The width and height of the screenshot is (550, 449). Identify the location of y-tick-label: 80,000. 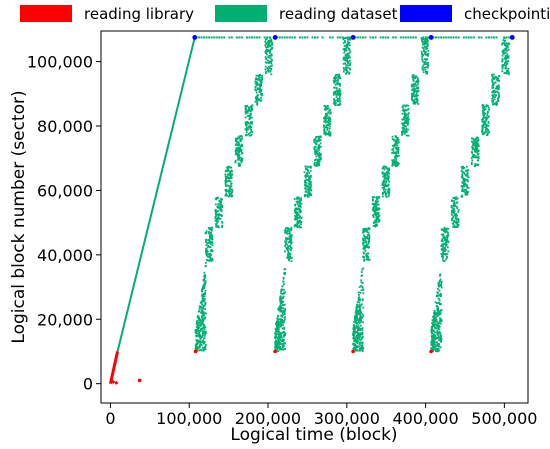
(65, 126).